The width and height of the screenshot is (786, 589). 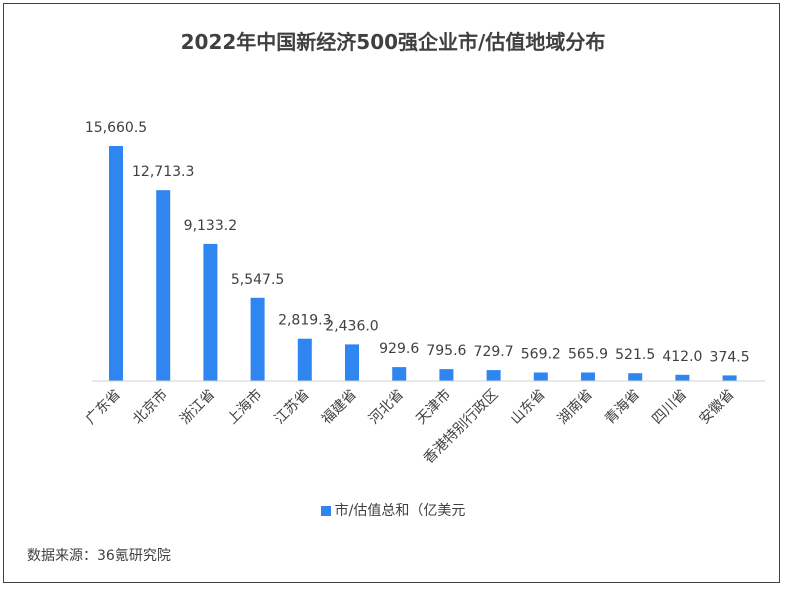 What do you see at coordinates (434, 407) in the screenshot?
I see `category-label: 天津市` at bounding box center [434, 407].